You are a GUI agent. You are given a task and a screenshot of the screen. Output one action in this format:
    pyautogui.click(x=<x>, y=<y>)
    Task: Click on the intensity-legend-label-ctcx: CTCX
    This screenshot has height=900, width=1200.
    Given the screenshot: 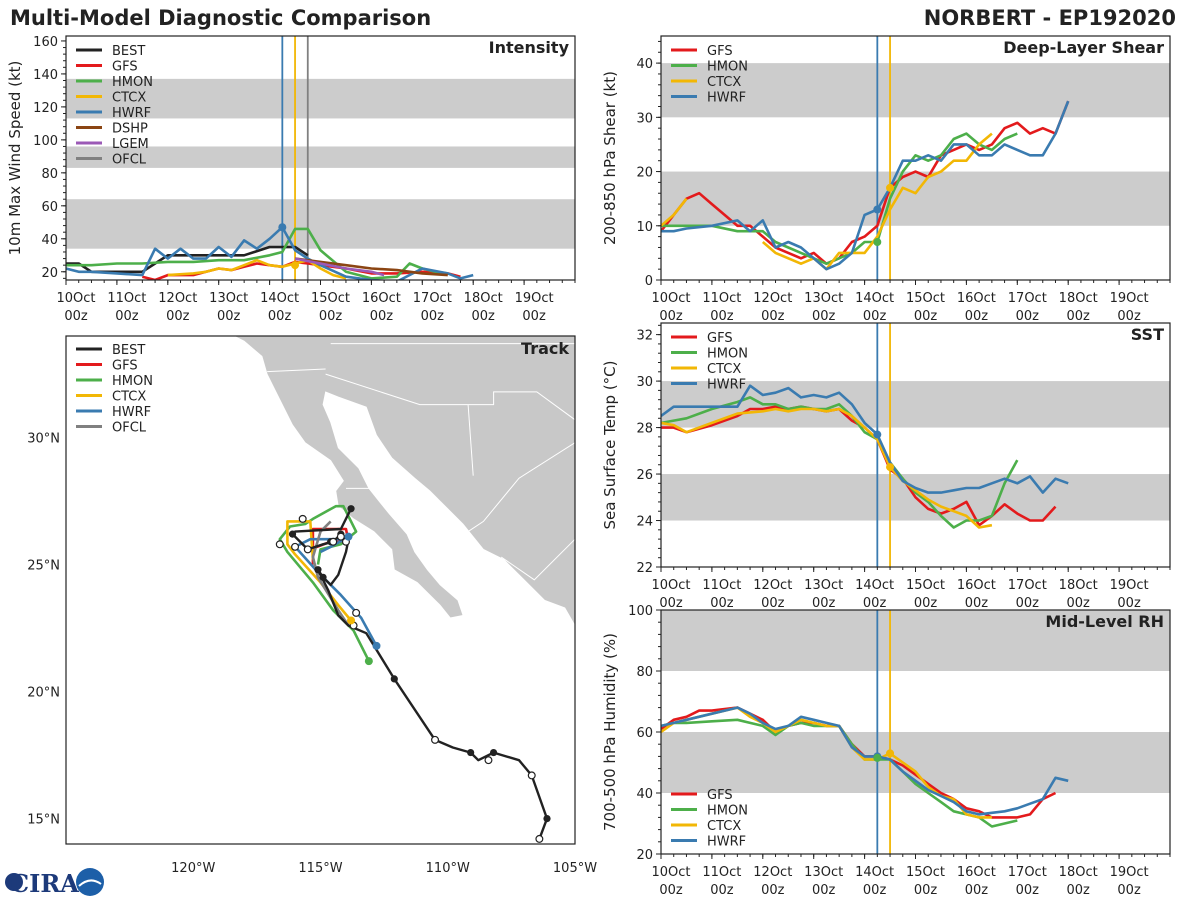 What is the action you would take?
    pyautogui.click(x=129, y=98)
    